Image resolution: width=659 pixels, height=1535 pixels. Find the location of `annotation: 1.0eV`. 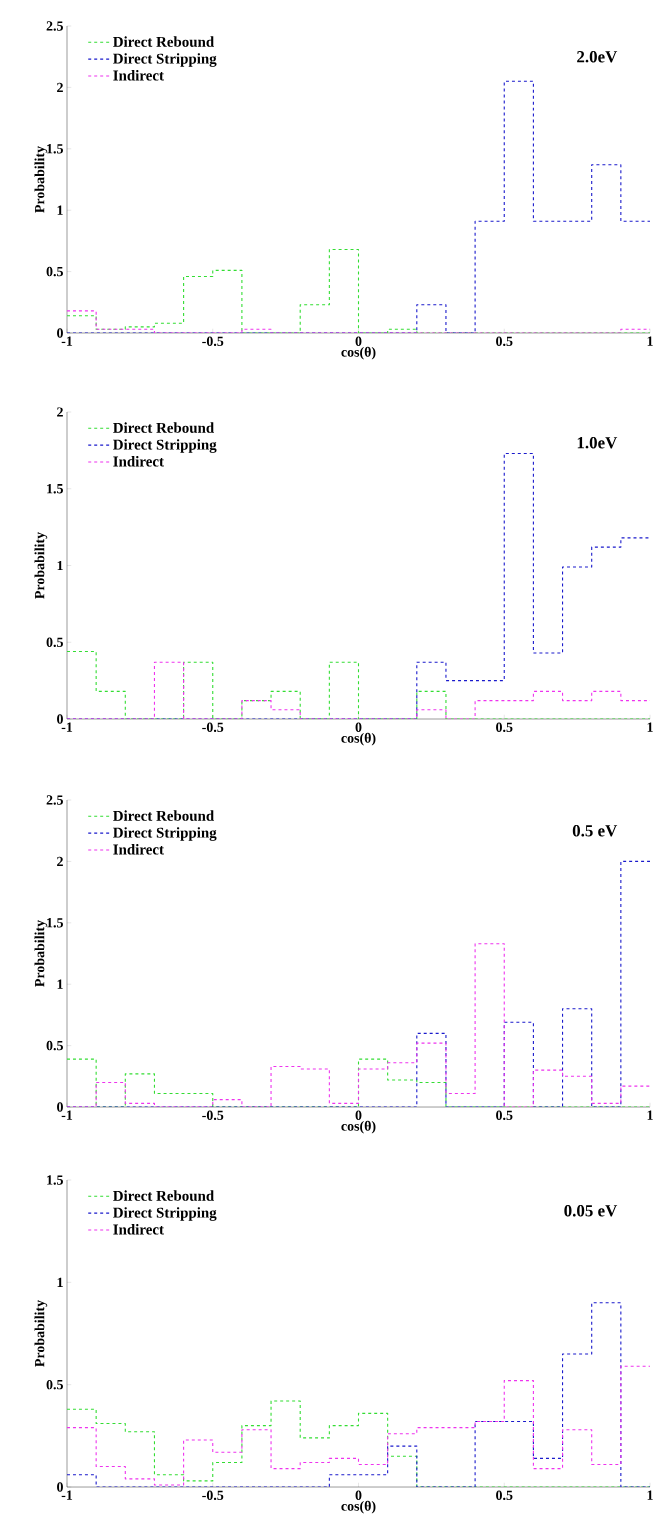

annotation: 1.0eV is located at coordinates (597, 443).